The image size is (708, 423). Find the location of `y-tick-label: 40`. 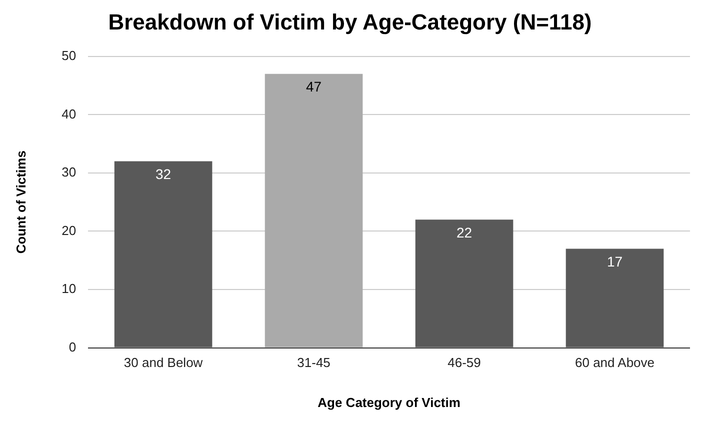

y-tick-label: 40 is located at coordinates (69, 114).